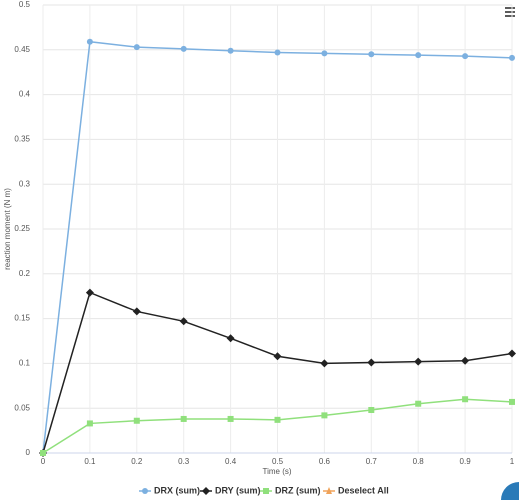 The width and height of the screenshot is (519, 500). I want to click on x-tick-label: 0.3, so click(184, 461).